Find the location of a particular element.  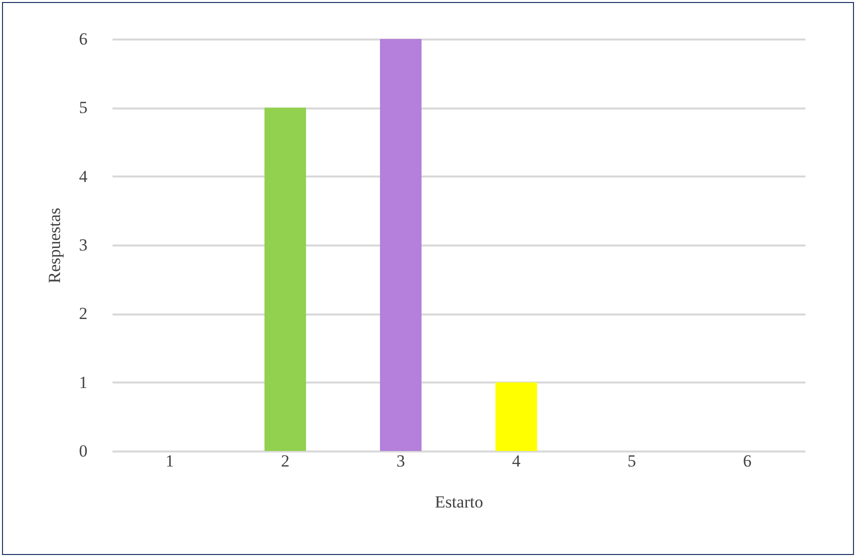

x-tick-label: 1 is located at coordinates (170, 461).